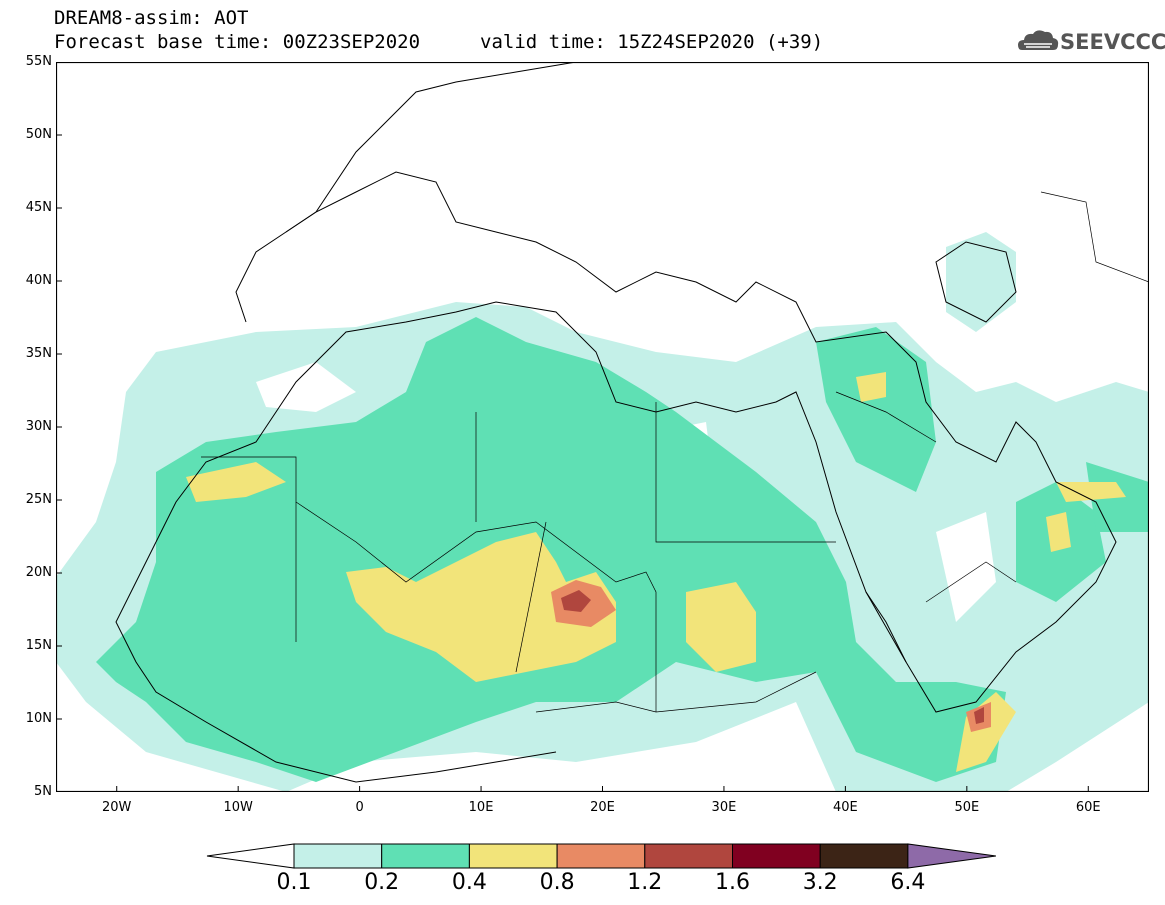 The height and width of the screenshot is (905, 1165). What do you see at coordinates (38, 499) in the screenshot?
I see `lat-label: 25N` at bounding box center [38, 499].